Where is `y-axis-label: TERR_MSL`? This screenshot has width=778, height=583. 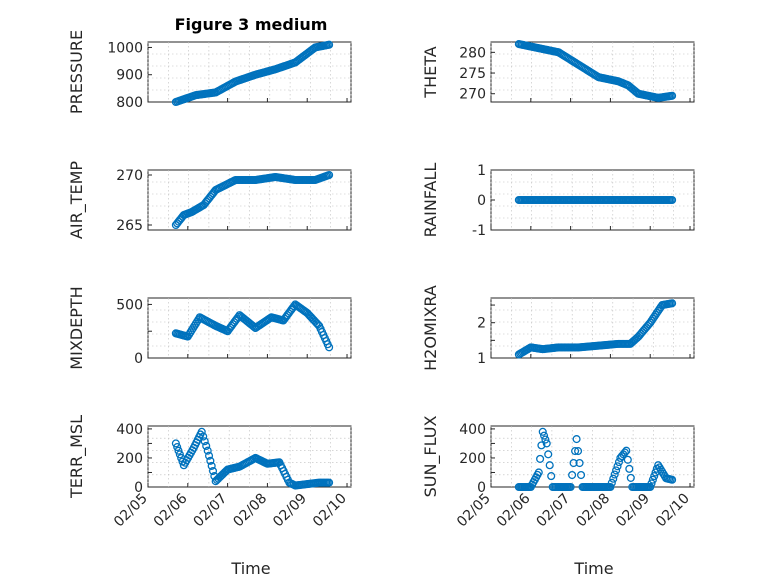
y-axis-label: TERR_MSL is located at coordinates (77, 457).